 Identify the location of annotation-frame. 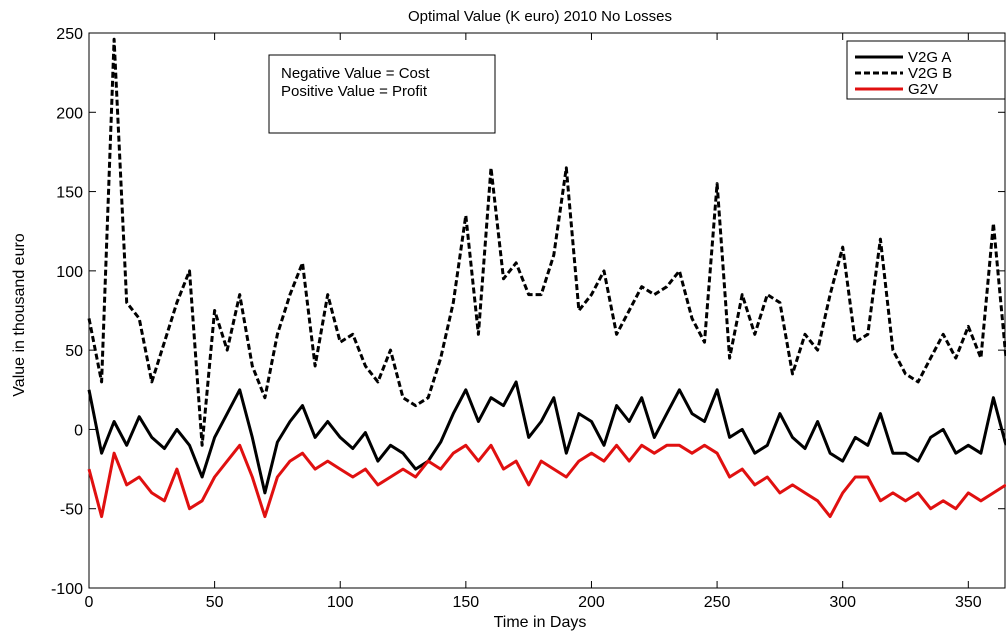
(382, 94).